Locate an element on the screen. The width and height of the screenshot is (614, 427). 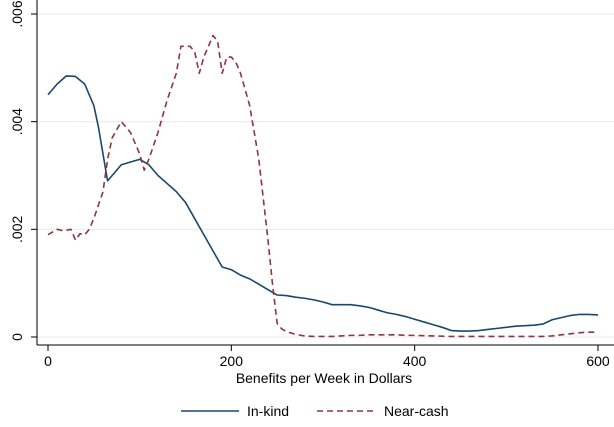
legend-label-near-cash: Near-cash is located at coordinates (416, 411).